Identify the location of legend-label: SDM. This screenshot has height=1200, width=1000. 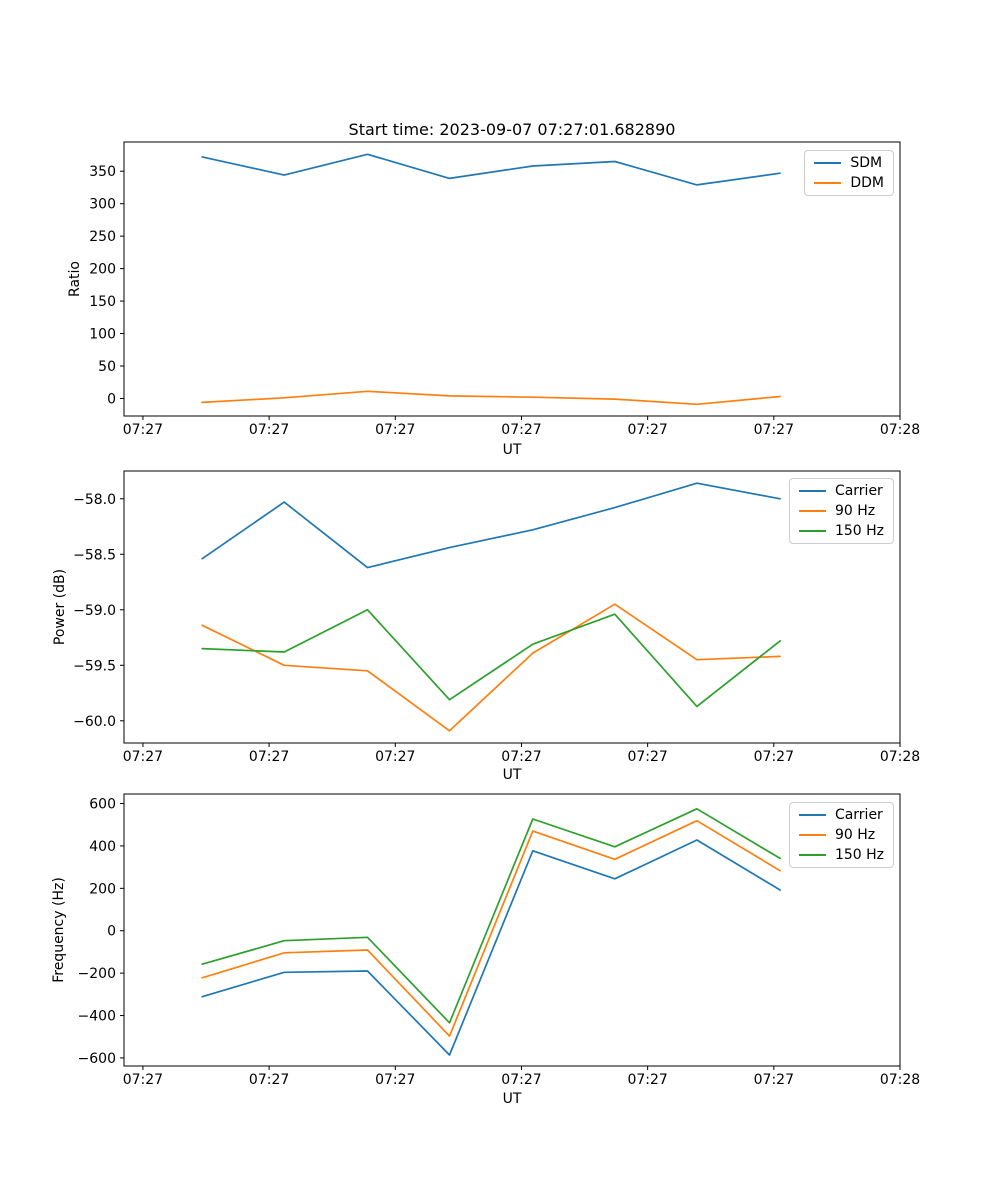
(866, 163).